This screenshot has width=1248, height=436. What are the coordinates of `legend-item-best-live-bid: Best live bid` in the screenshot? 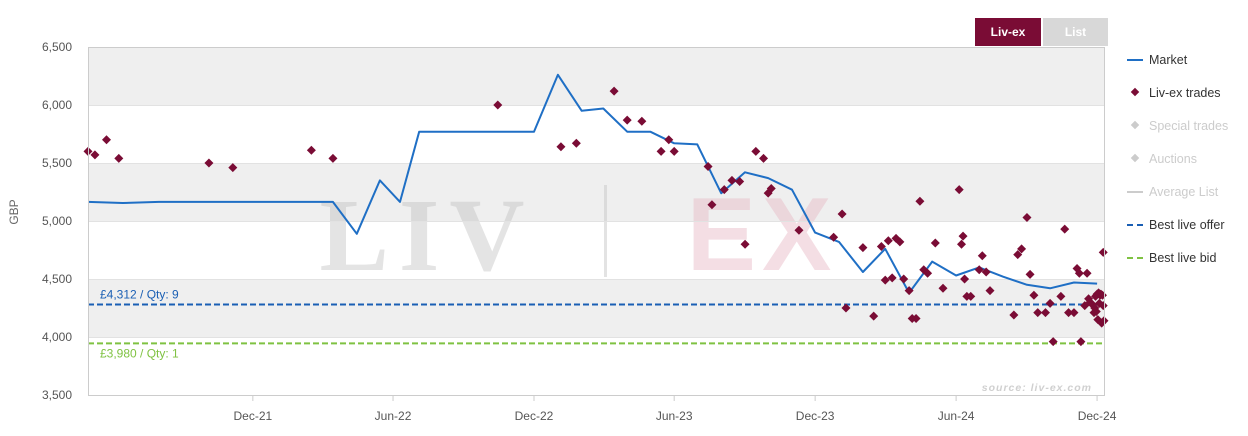 It's located at (1171, 258).